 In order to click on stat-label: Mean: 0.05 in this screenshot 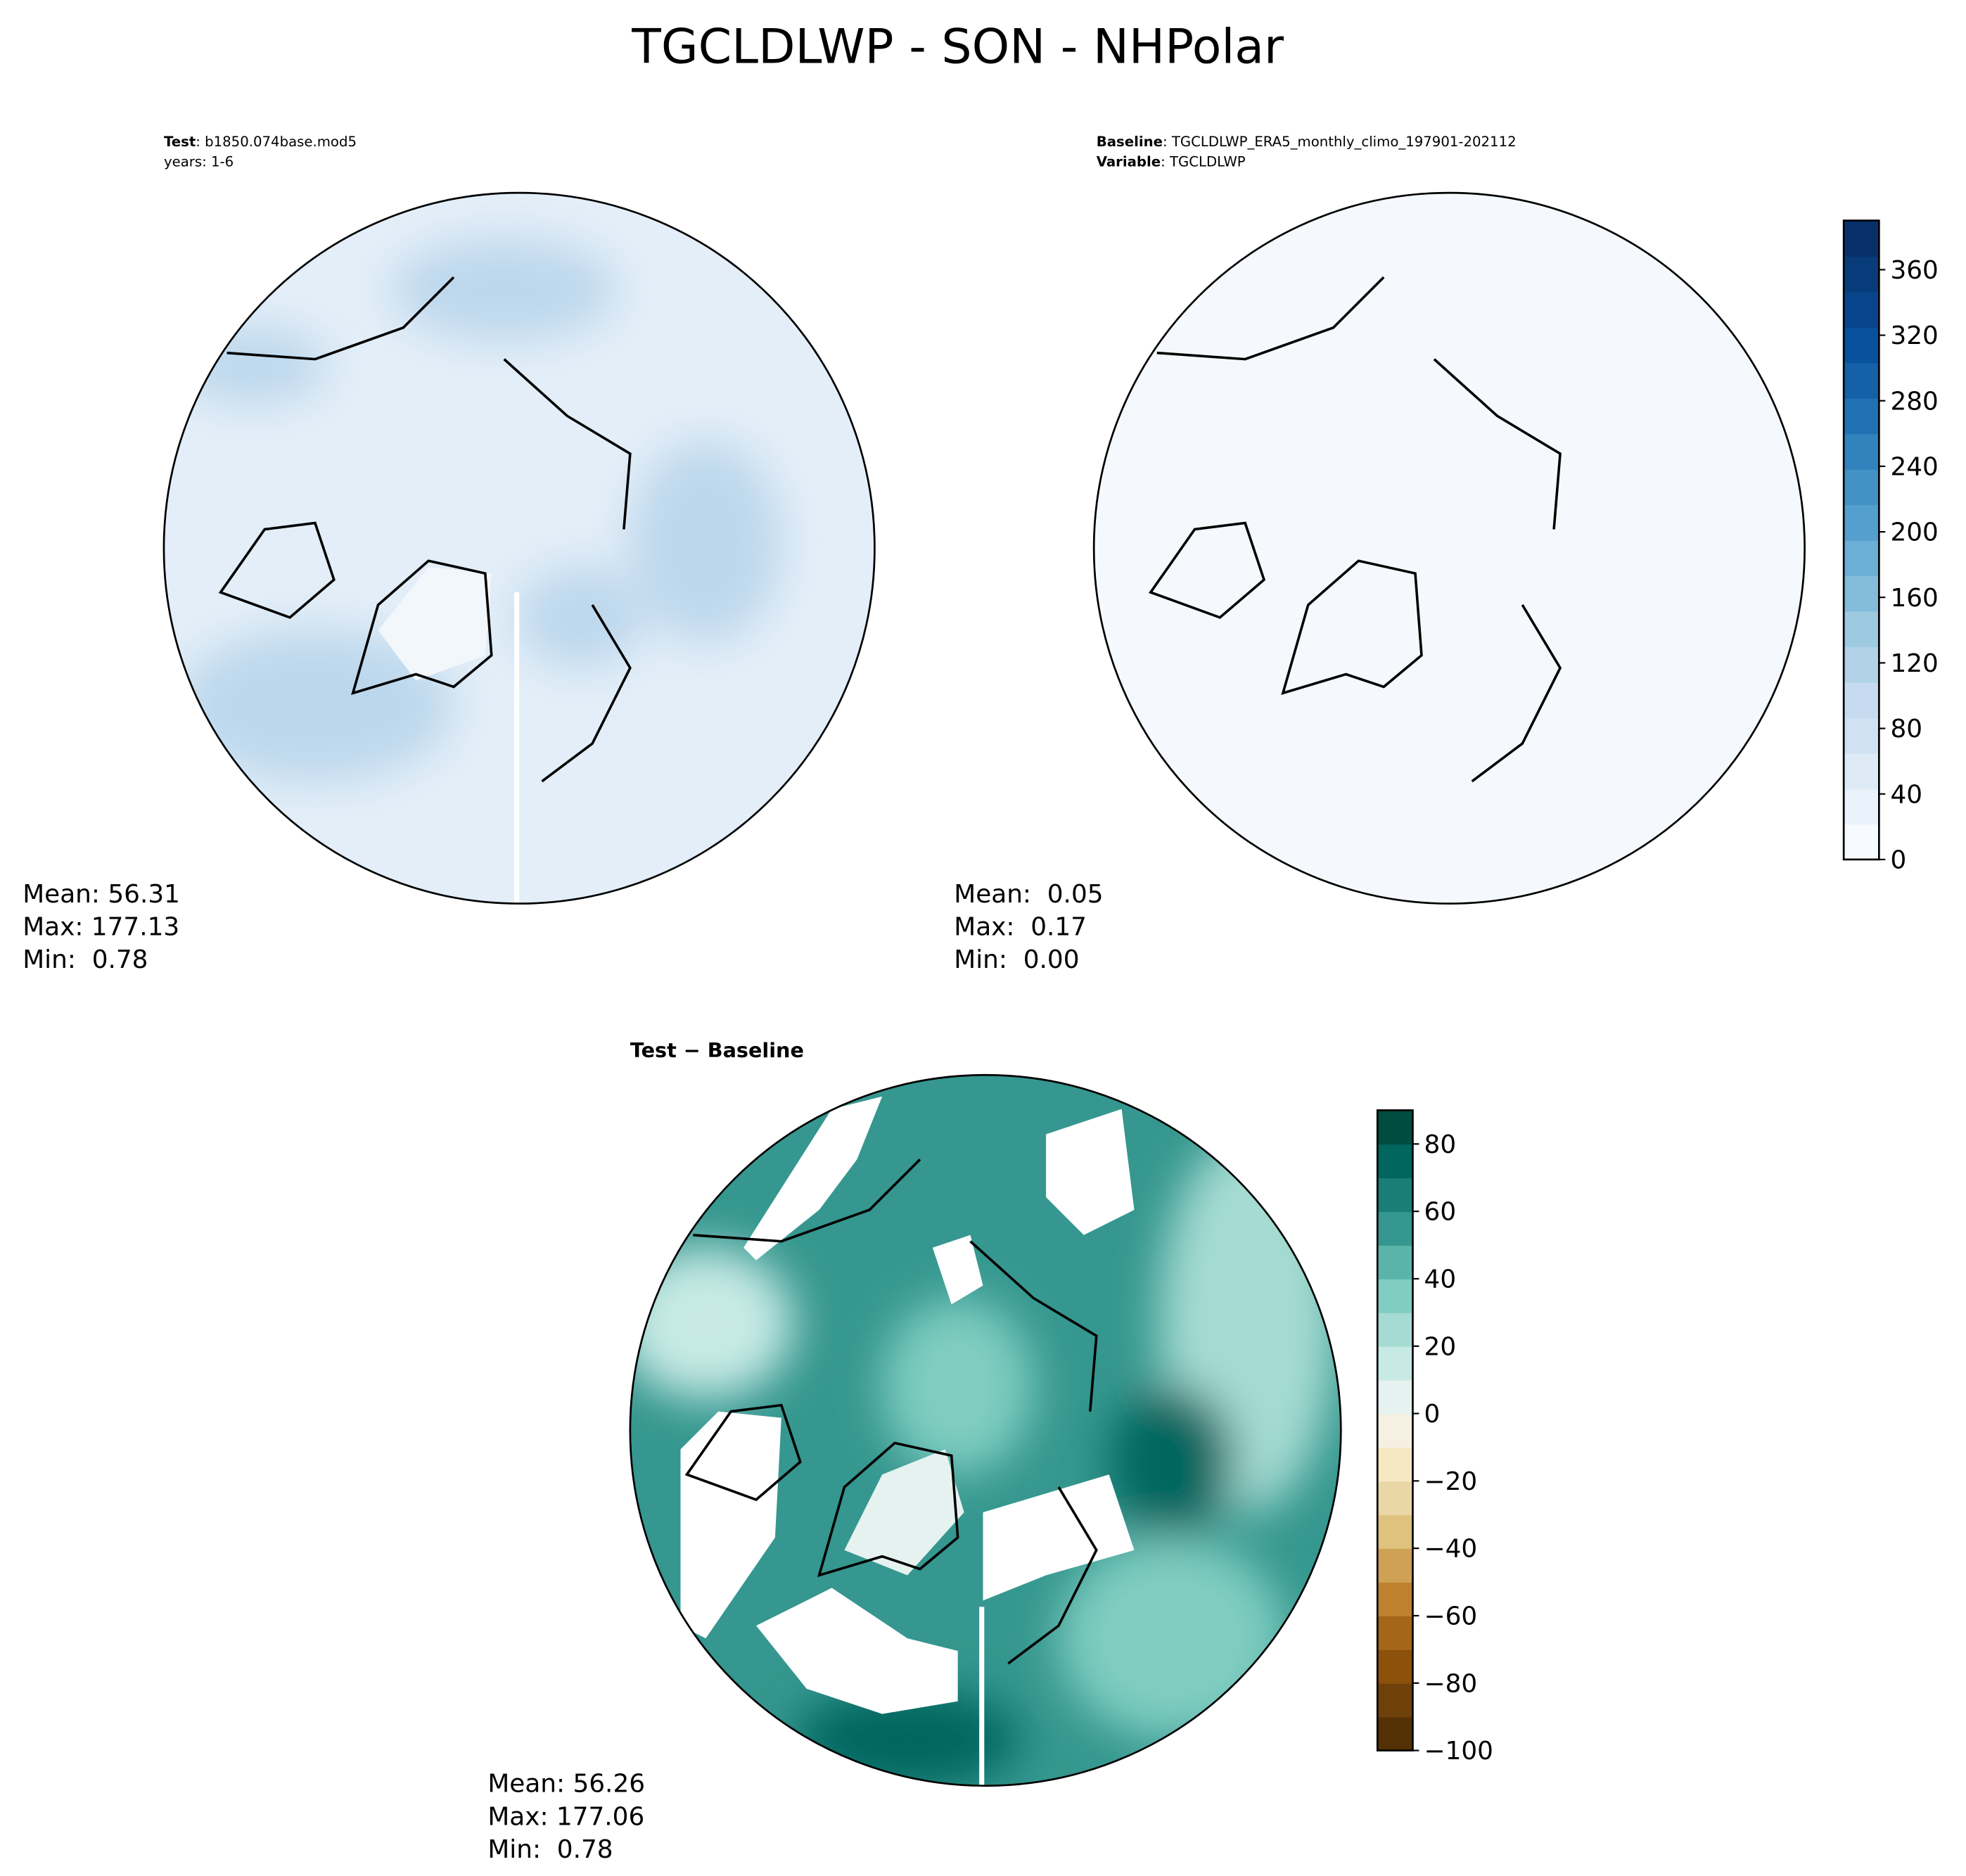, I will do `click(1028, 895)`.